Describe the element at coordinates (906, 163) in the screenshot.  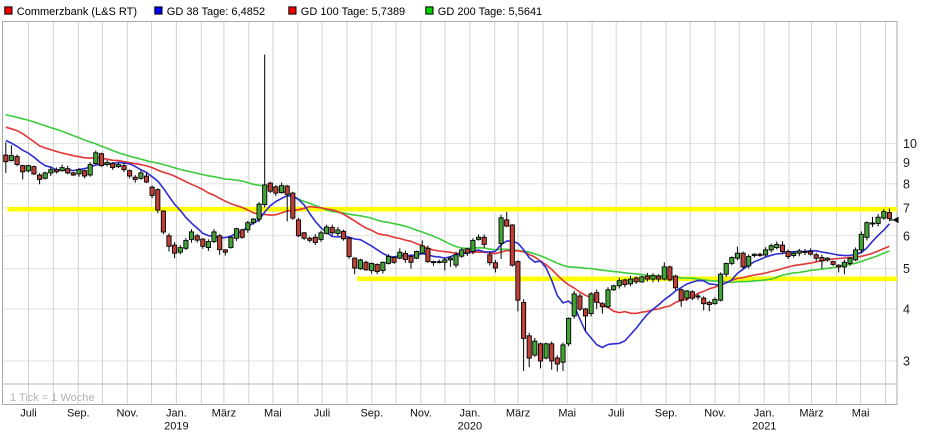
I see `svg-text: 9` at that location.